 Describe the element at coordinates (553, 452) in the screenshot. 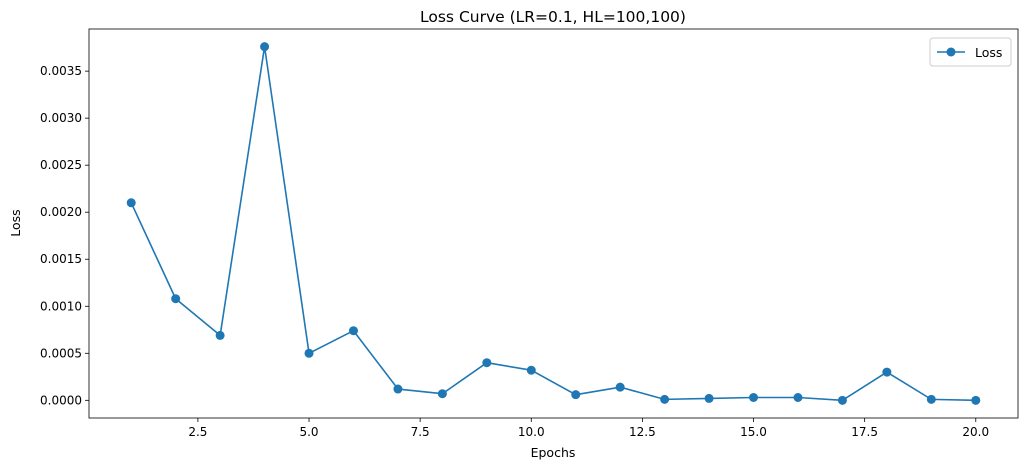

I see `x-axis-label: Epochs` at that location.